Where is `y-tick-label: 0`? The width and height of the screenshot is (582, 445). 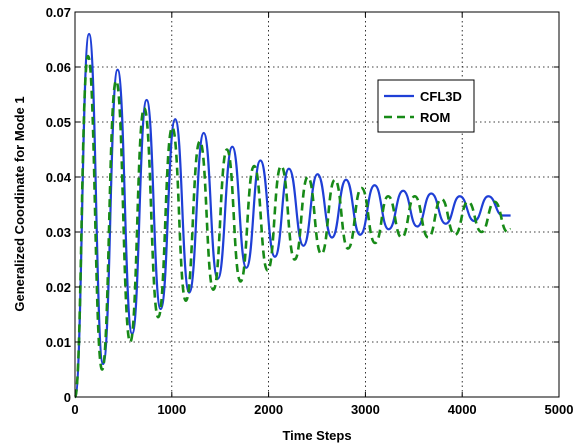 y-tick-label: 0 is located at coordinates (67, 397).